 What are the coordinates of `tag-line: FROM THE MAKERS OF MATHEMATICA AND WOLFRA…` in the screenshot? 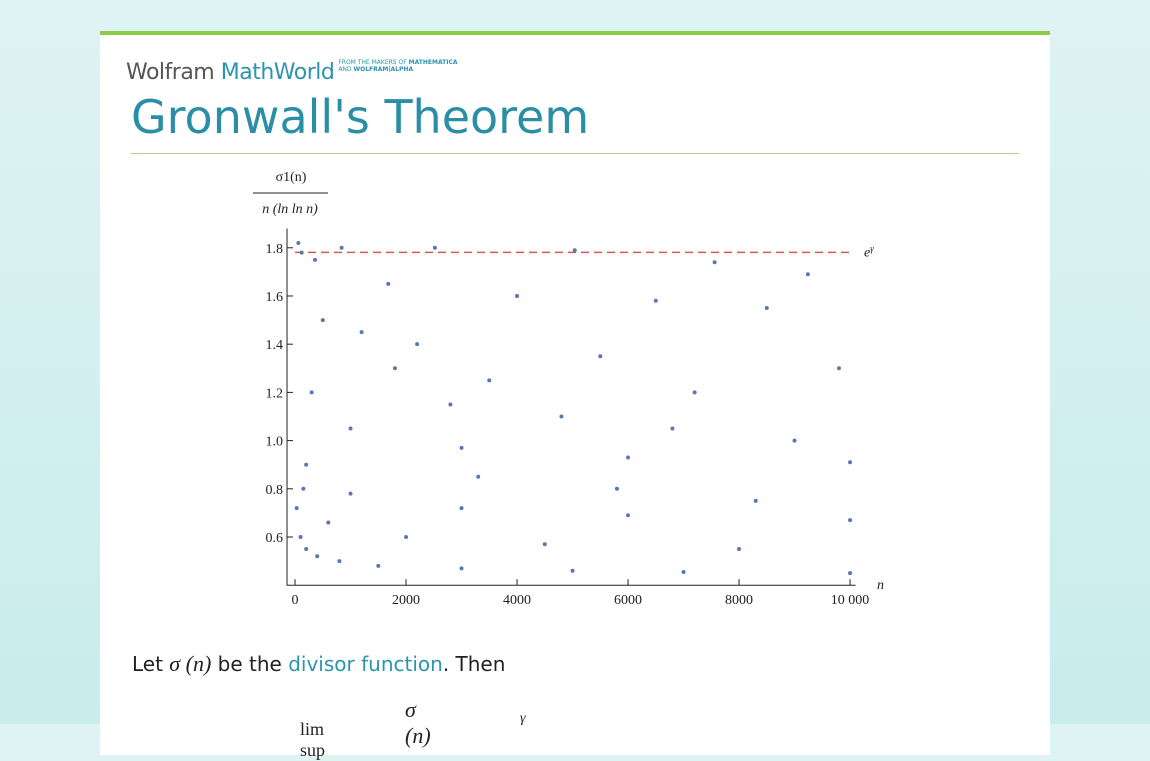 It's located at (397, 66).